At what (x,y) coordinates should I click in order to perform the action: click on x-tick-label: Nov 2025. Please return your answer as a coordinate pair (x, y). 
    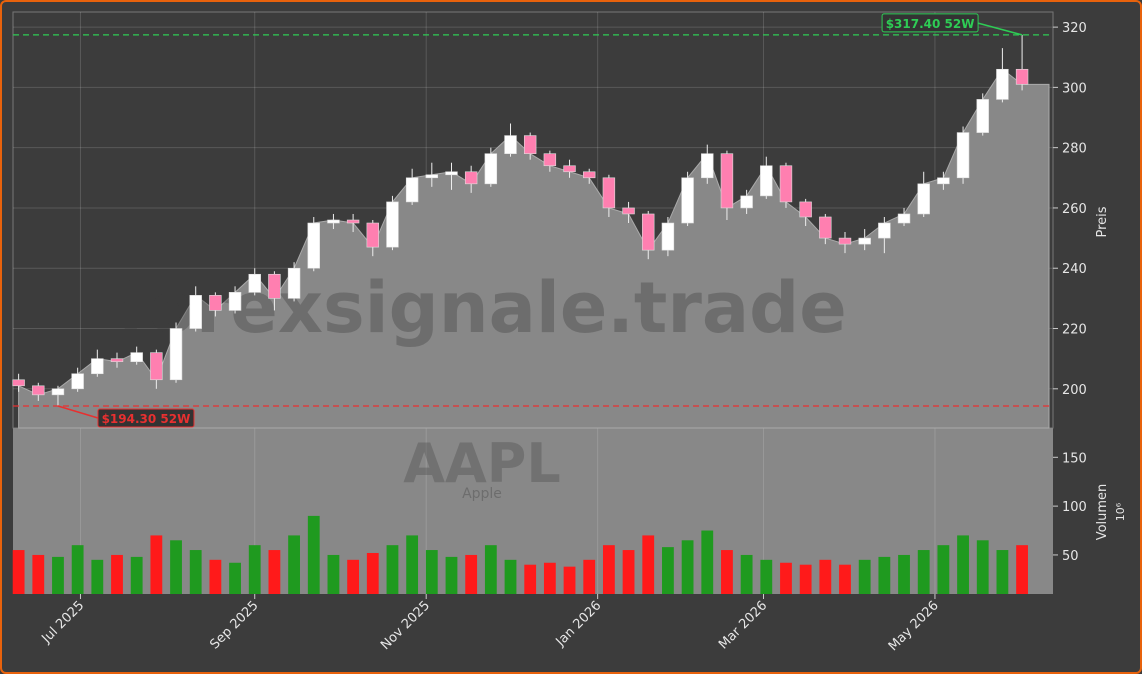
    Looking at the image, I should click on (405, 625).